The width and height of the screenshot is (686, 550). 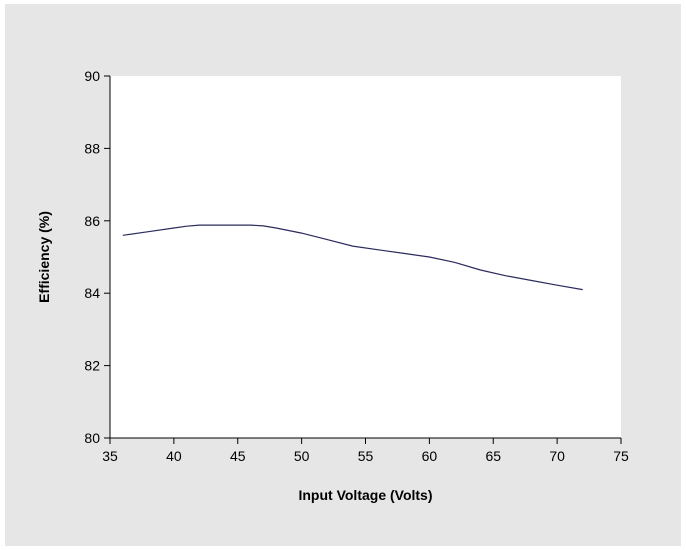 I want to click on x-tick-label: 75, so click(x=621, y=456).